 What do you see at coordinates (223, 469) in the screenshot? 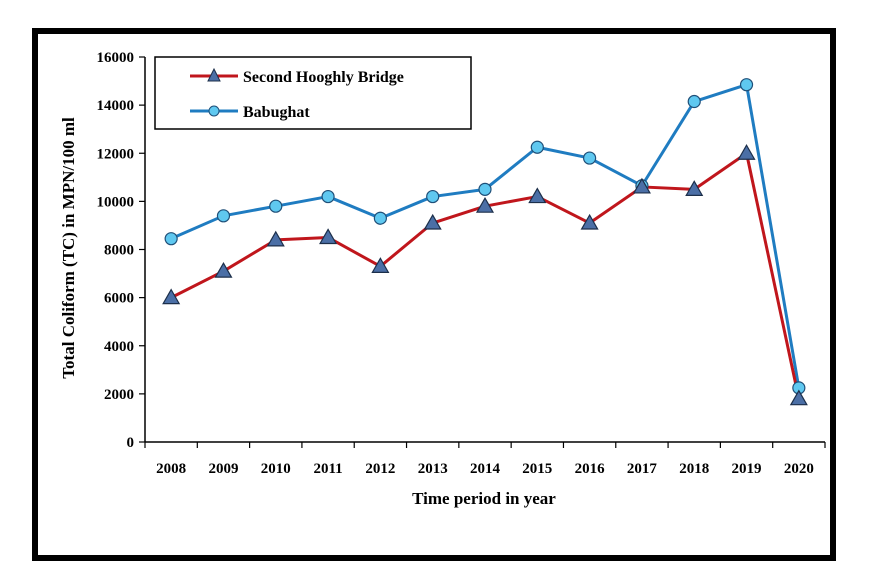
I see `x-tick-label: 2009` at bounding box center [223, 469].